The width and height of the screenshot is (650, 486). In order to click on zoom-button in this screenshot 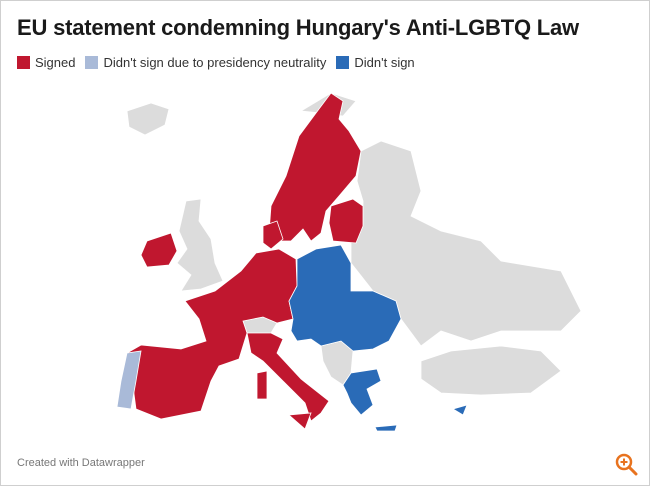, I will do `click(626, 464)`.